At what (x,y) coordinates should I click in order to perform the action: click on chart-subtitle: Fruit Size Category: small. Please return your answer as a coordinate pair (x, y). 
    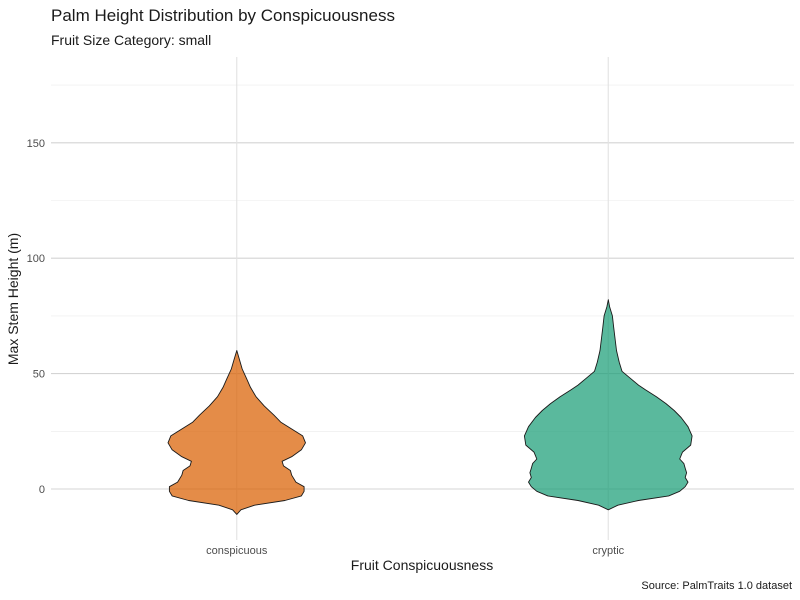
    Looking at the image, I should click on (131, 40).